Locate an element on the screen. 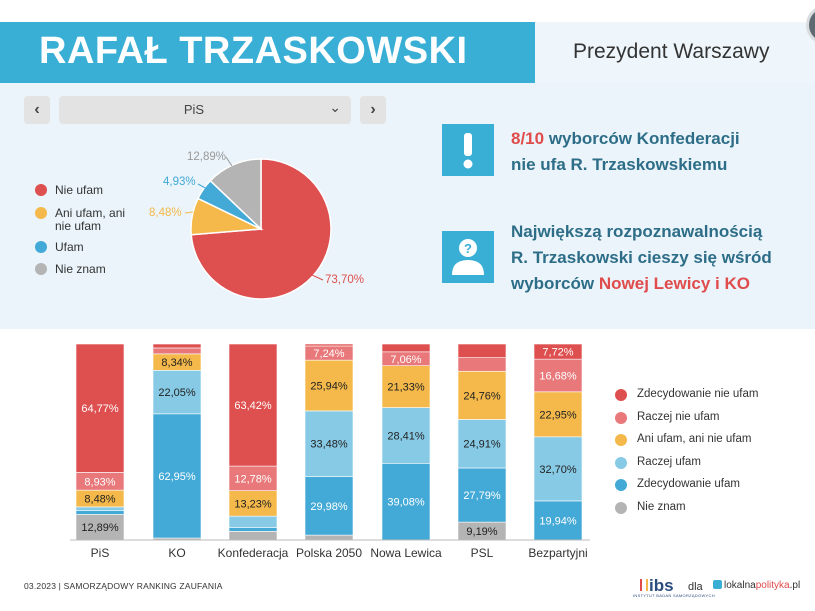  bar-legend-dot-raczej-nie-ufam is located at coordinates (621, 417).